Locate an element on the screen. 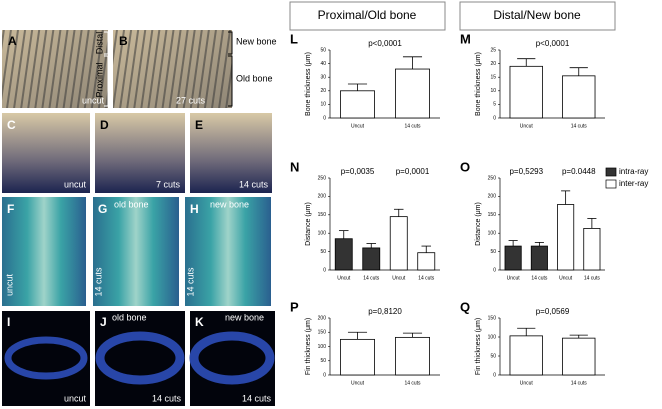 This screenshot has height=409, width=662. panel-label: L is located at coordinates (294, 38).